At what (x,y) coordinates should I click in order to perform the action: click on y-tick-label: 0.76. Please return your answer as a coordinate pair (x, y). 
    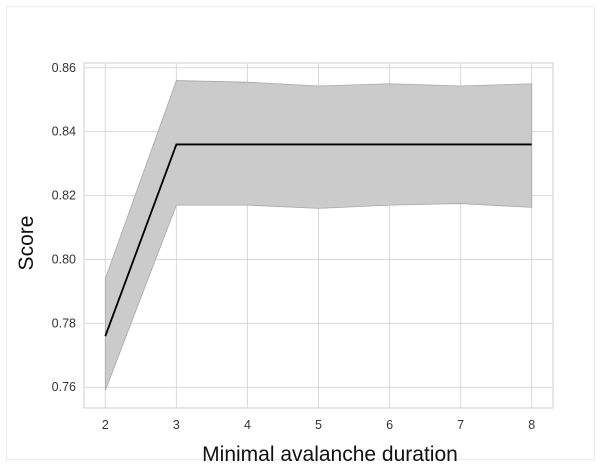
    Looking at the image, I should click on (64, 387).